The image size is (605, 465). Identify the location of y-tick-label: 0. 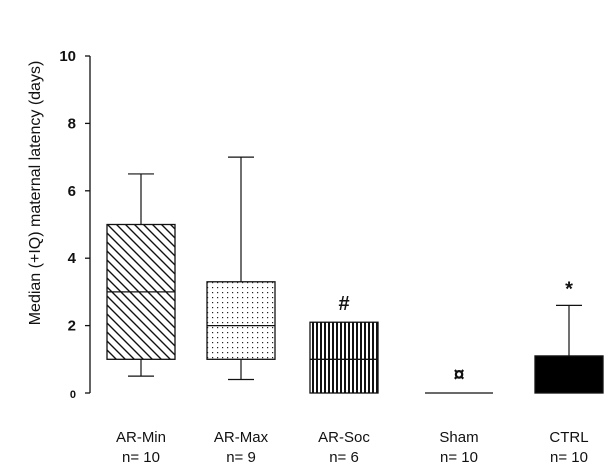
(73, 395).